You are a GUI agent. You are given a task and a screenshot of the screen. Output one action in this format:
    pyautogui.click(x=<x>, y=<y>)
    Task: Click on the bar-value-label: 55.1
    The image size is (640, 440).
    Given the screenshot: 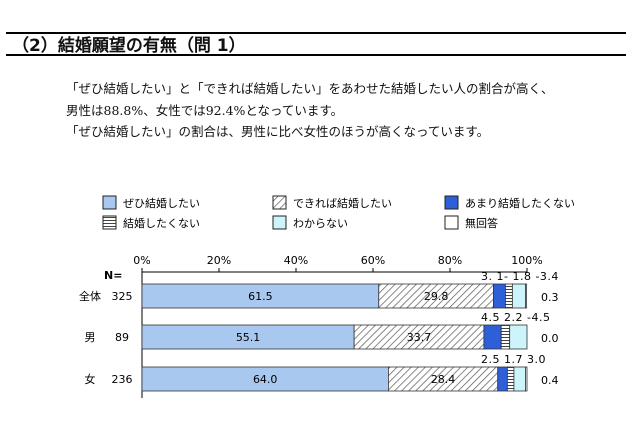 What is the action you would take?
    pyautogui.click(x=248, y=337)
    